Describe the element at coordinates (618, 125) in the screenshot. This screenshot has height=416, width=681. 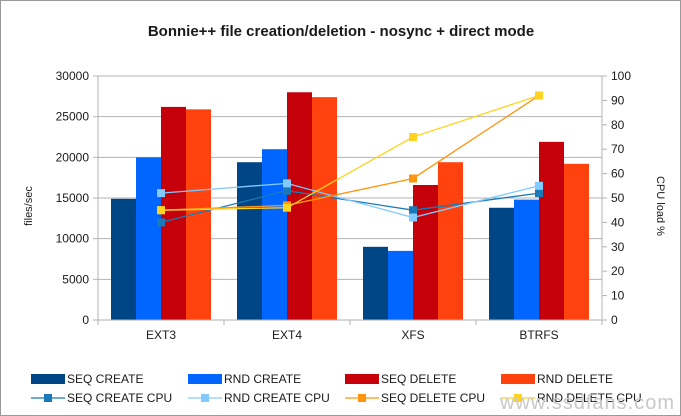
I see `y2-tick-label: 80` at that location.